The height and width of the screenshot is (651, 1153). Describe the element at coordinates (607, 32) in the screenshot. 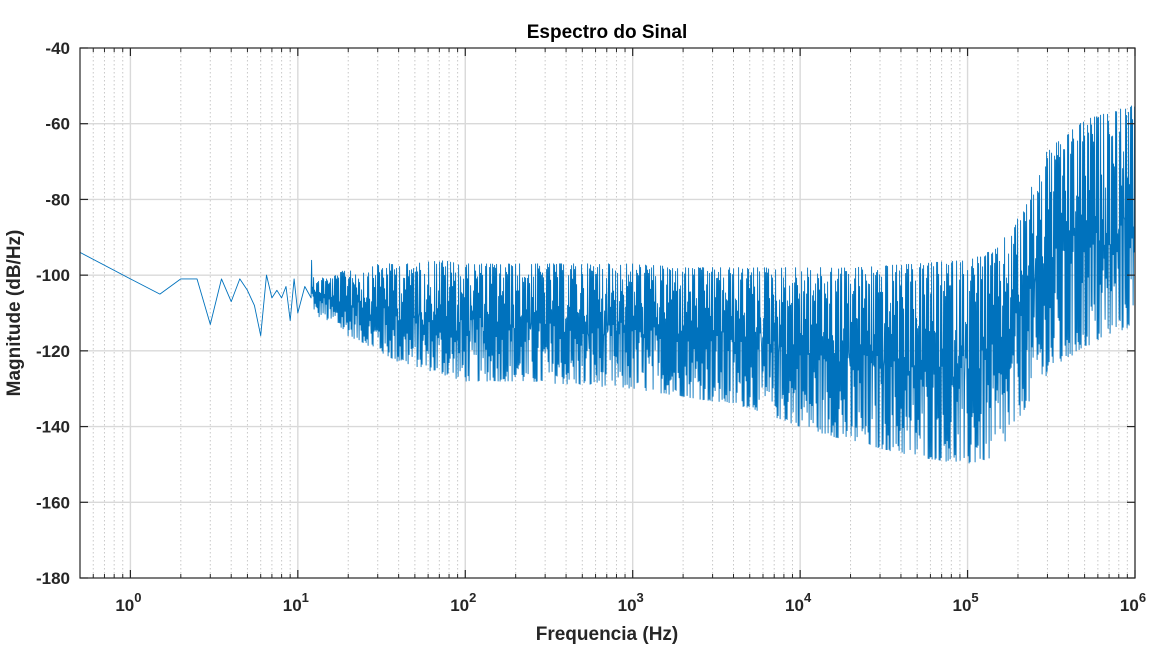

I see `chart-title: Espectro do Sinal` at that location.